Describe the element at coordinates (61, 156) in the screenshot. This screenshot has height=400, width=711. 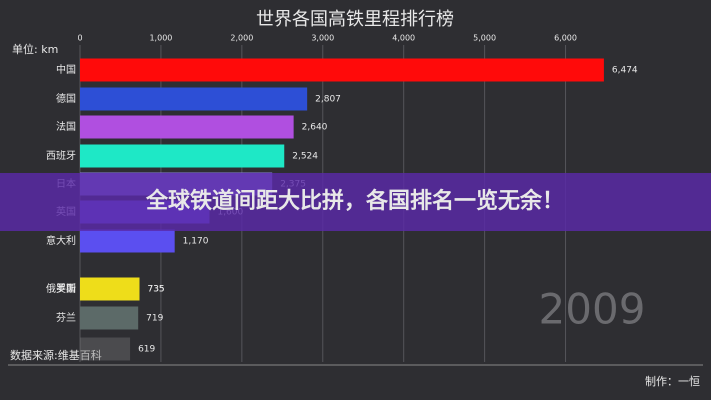
I see `y-tick-label: 西班牙` at that location.